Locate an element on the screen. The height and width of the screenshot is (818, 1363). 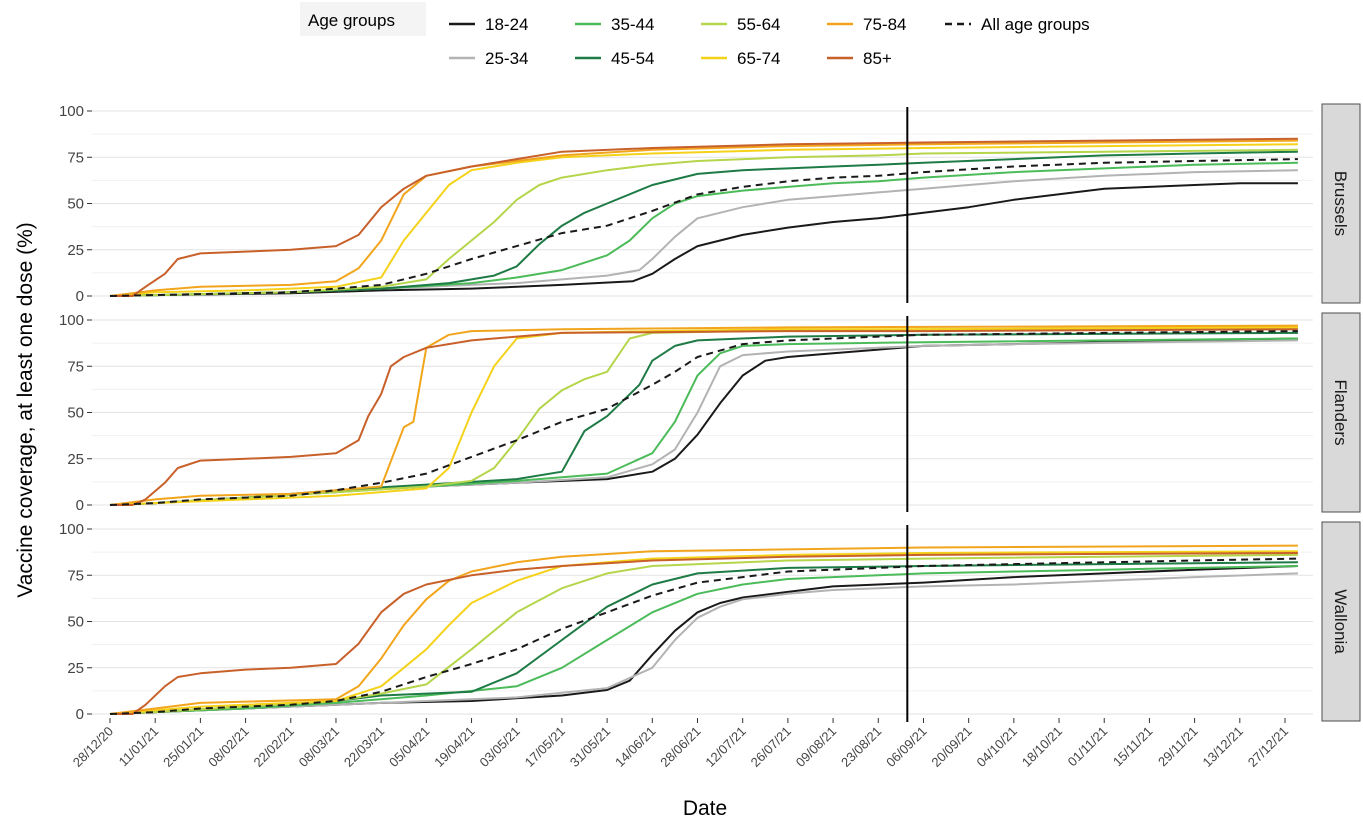
x-tick-label: 23/08/21 is located at coordinates (861, 747).